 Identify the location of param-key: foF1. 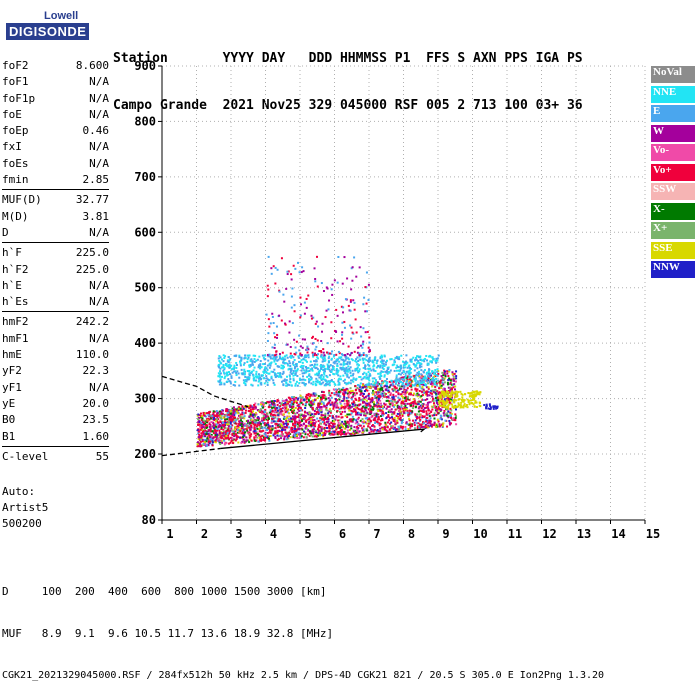
(15, 82).